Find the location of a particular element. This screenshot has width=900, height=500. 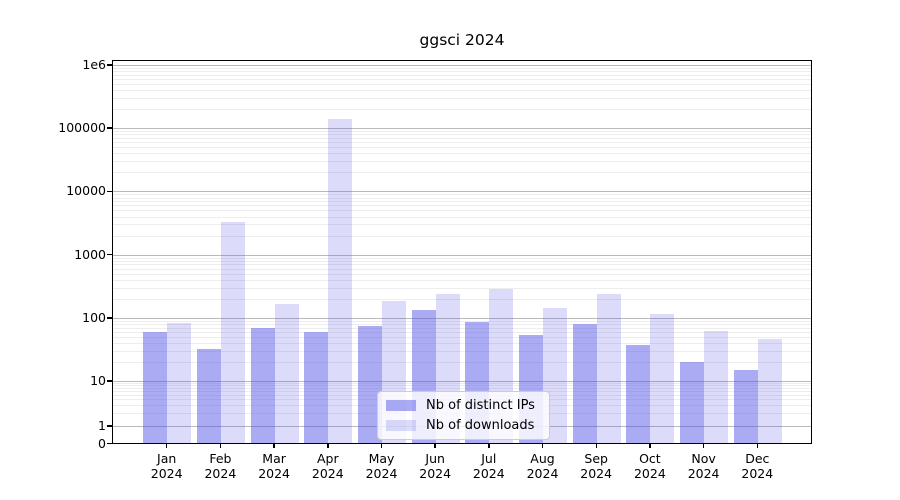

bar-distinct-ips-nov is located at coordinates (692, 402).